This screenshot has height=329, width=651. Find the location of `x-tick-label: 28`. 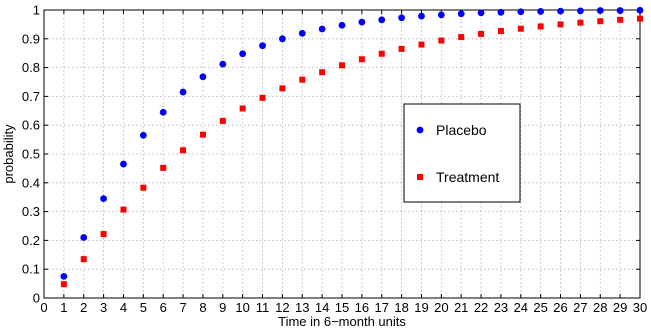

x-tick-label: 28 is located at coordinates (600, 307).